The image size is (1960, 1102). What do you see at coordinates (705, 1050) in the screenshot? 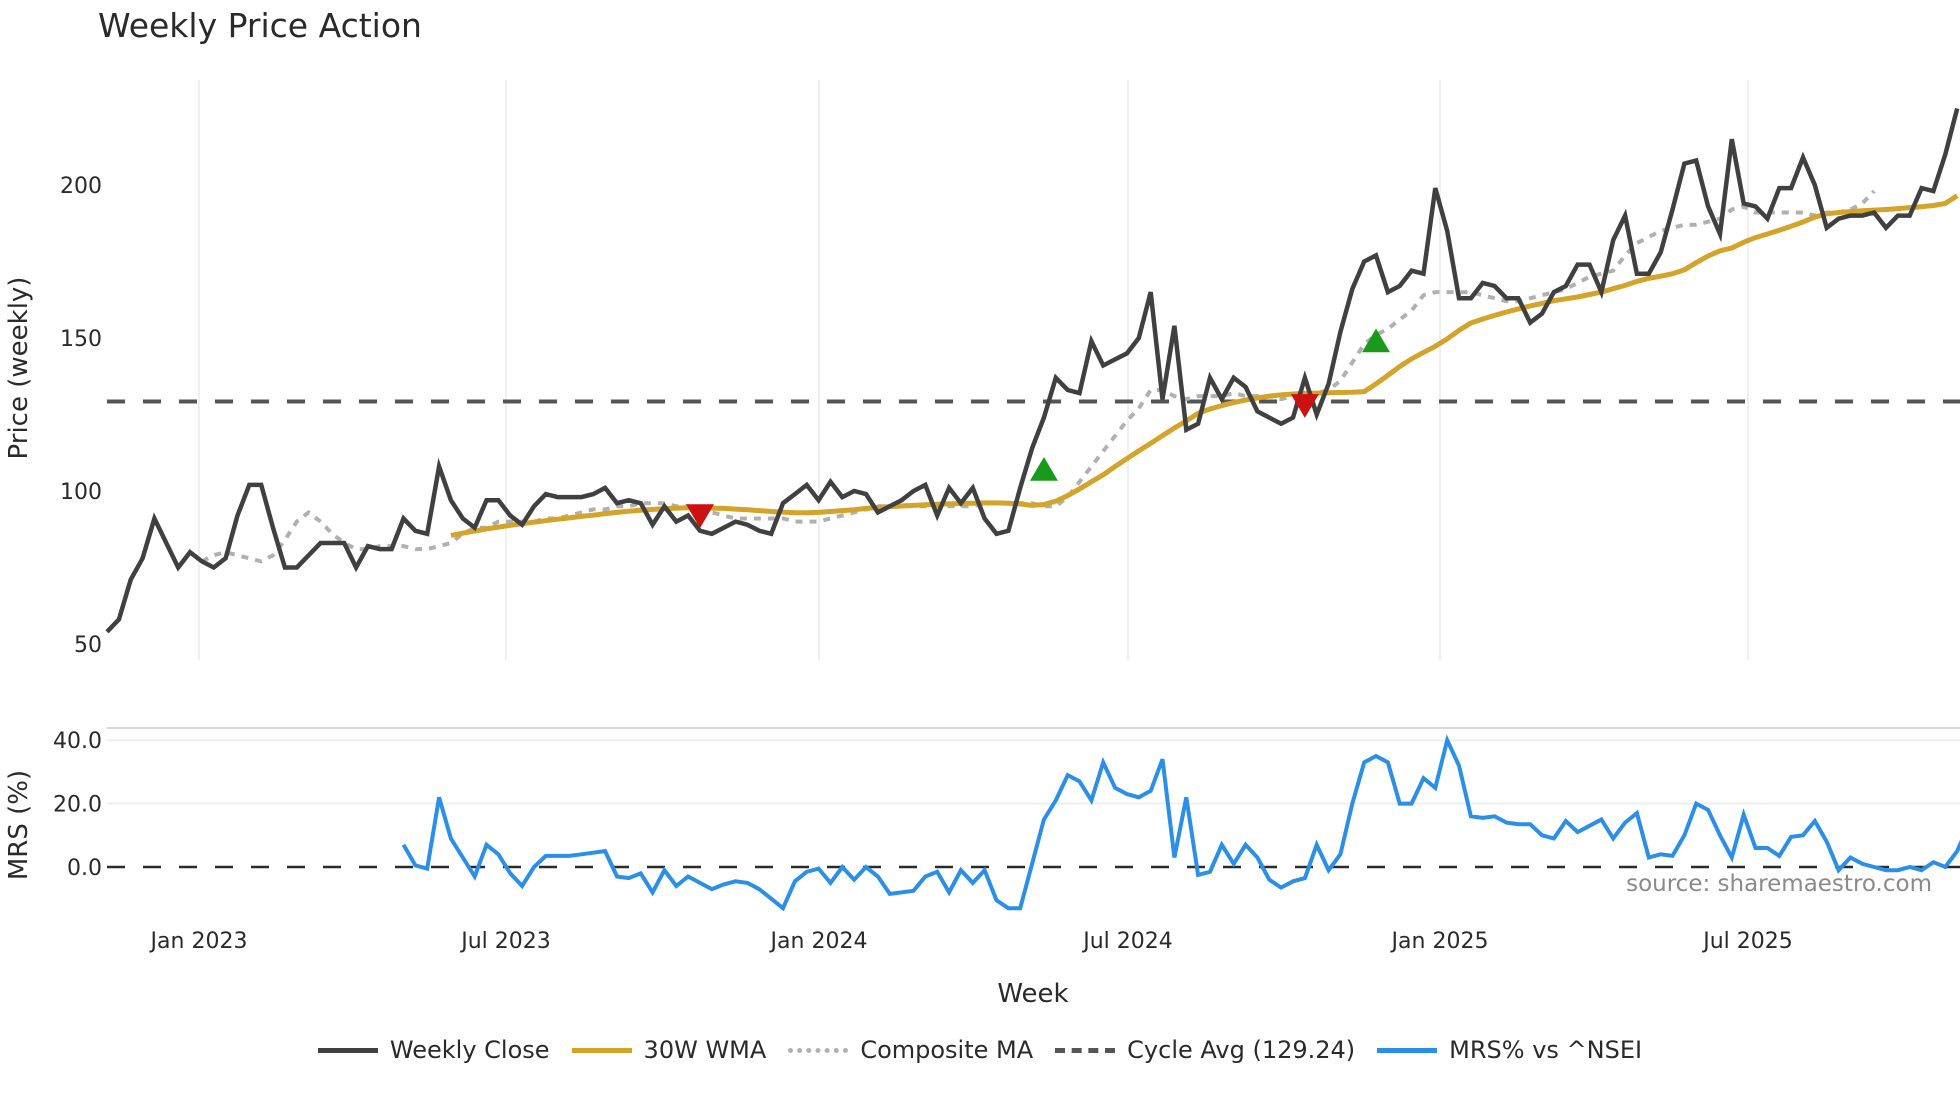
I see `legend-label: 30W WMA` at bounding box center [705, 1050].